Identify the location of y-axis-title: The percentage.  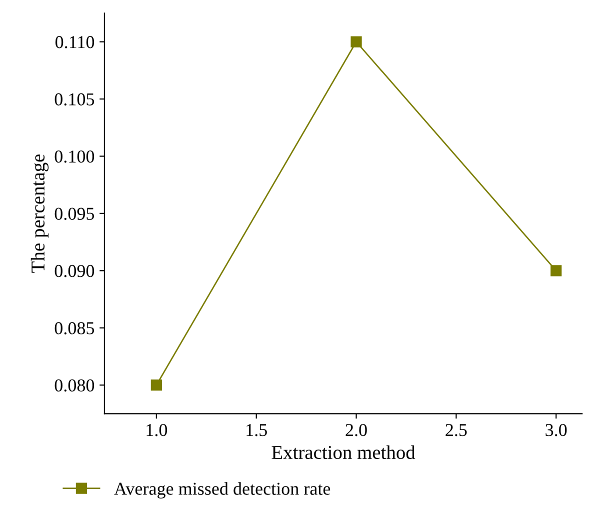
(39, 213).